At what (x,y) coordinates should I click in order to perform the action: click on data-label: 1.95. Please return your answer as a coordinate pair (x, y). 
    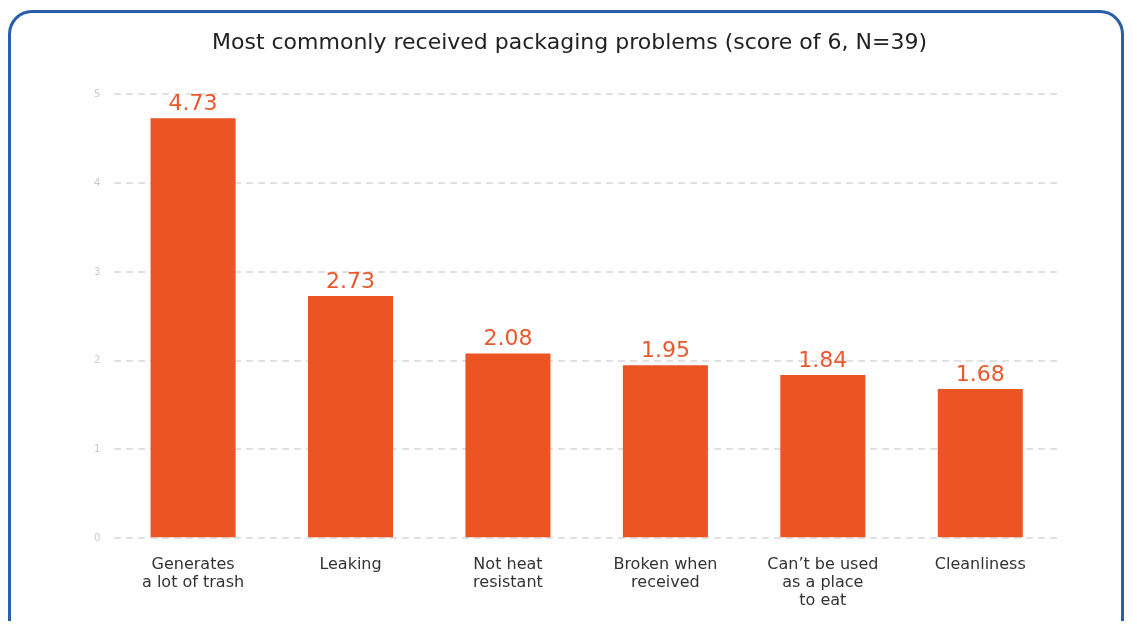
    Looking at the image, I should click on (665, 349).